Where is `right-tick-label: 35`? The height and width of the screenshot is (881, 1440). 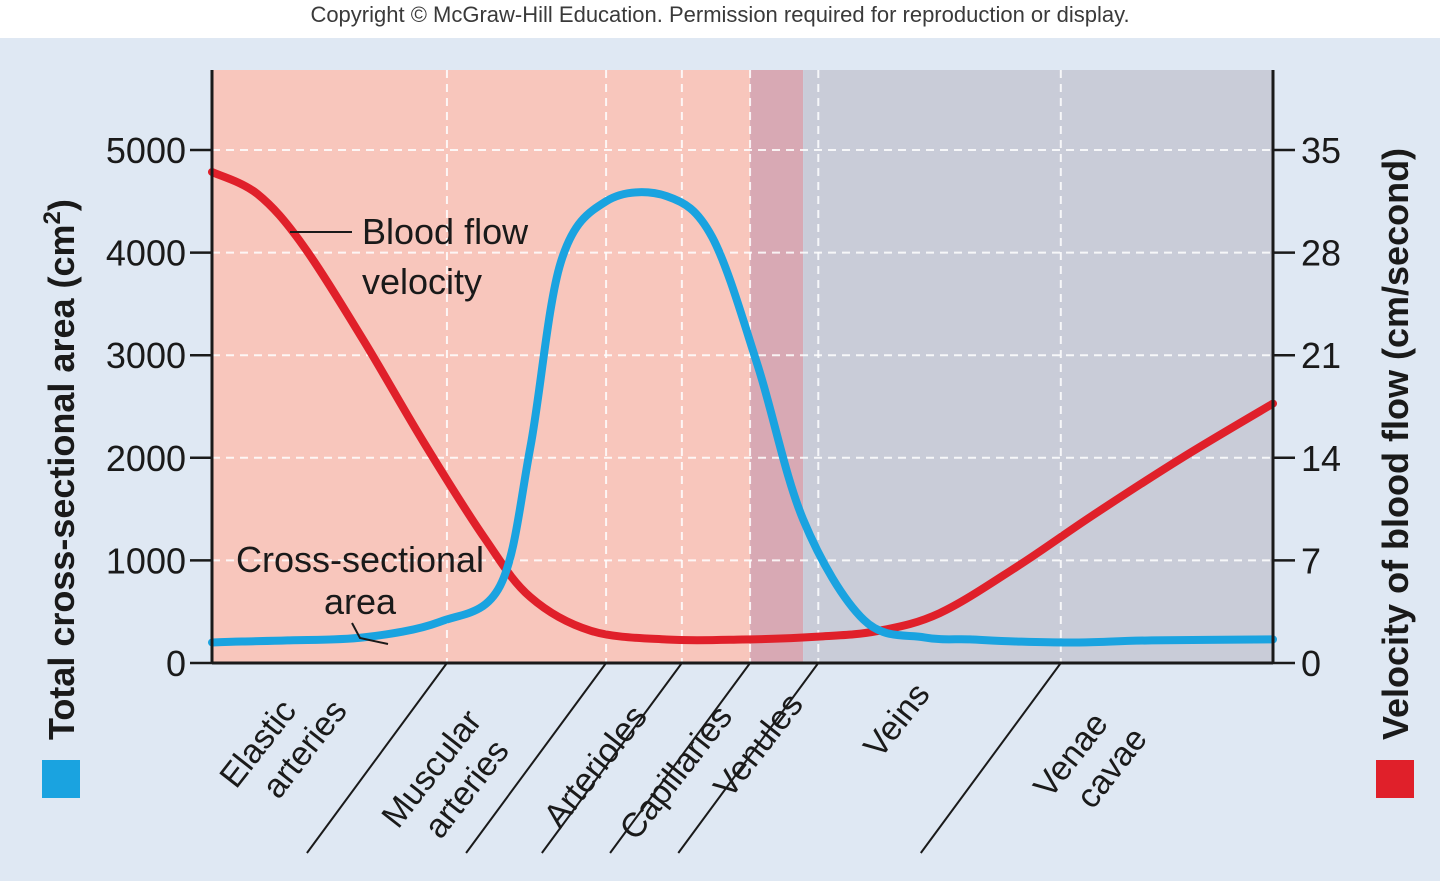
right-tick-label: 35 is located at coordinates (1321, 150).